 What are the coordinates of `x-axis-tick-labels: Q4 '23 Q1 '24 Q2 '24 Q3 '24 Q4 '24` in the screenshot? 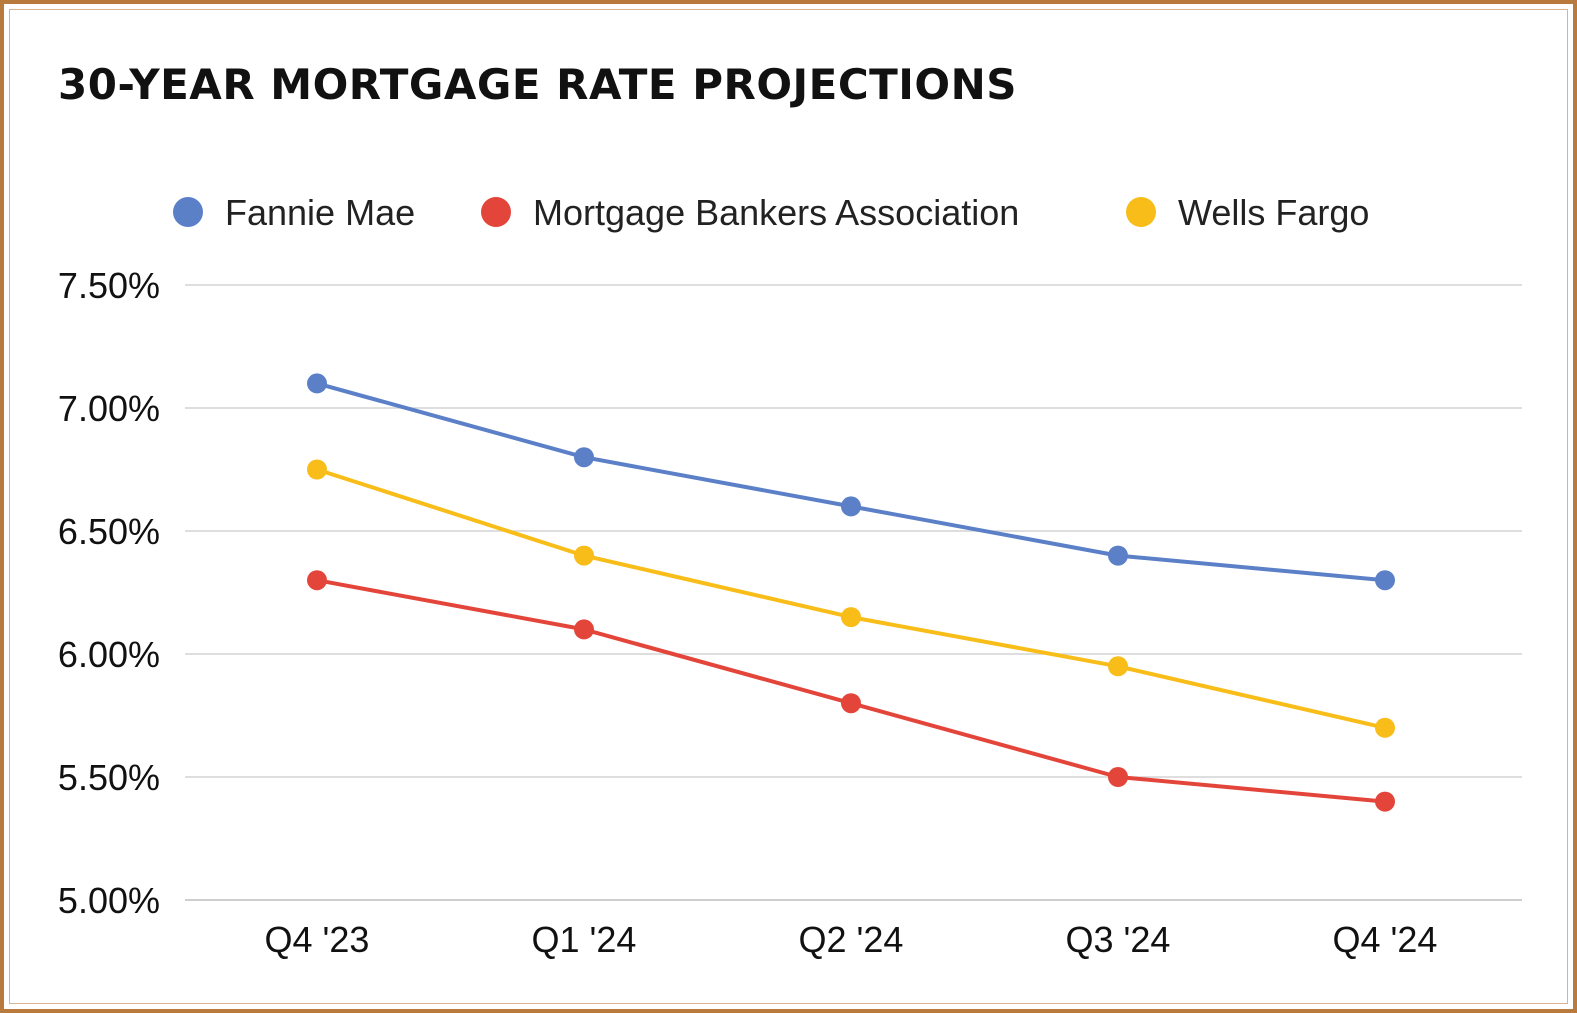 It's located at (851, 939).